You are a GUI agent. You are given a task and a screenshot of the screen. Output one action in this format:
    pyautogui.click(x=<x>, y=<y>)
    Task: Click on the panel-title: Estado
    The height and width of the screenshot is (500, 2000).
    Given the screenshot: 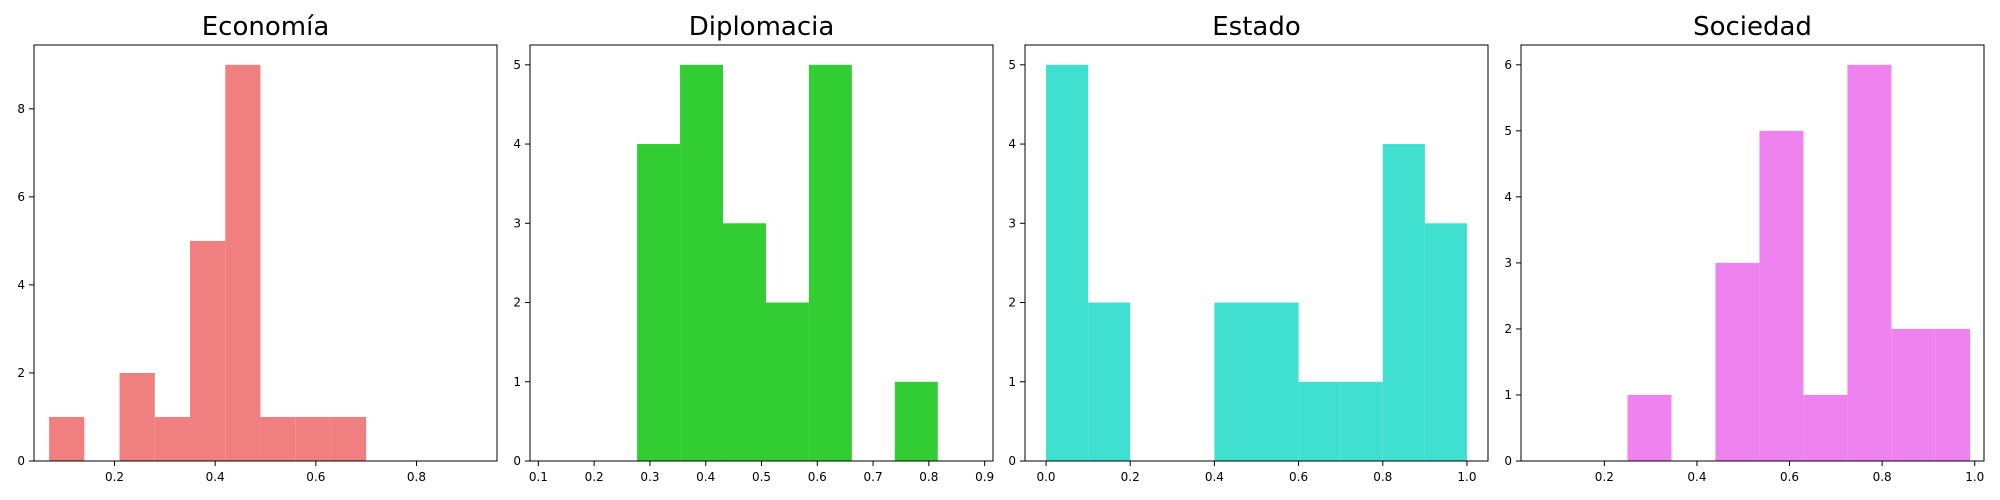 What is the action you would take?
    pyautogui.click(x=1256, y=27)
    